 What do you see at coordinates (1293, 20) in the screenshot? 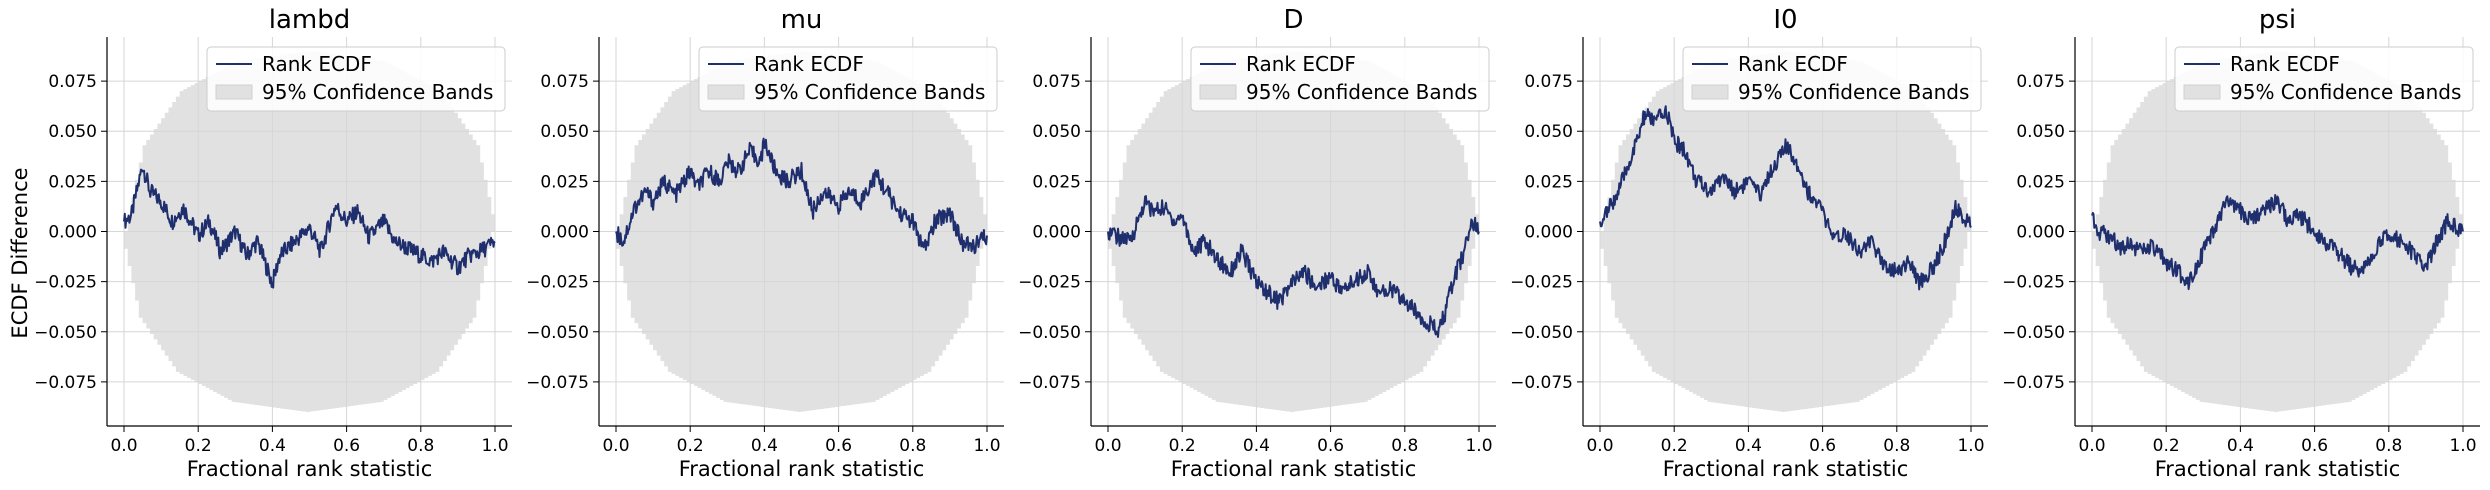
I see `panel-title: D` at bounding box center [1293, 20].